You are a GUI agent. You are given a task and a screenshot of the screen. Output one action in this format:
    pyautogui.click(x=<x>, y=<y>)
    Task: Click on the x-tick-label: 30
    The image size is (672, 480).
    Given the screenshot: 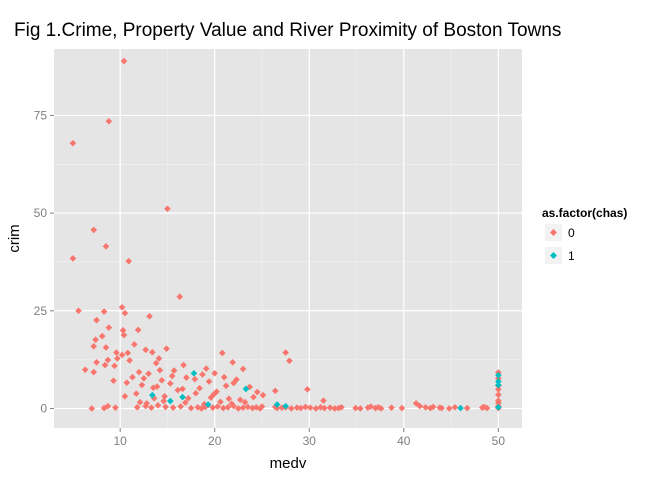 What is the action you would take?
    pyautogui.click(x=310, y=441)
    